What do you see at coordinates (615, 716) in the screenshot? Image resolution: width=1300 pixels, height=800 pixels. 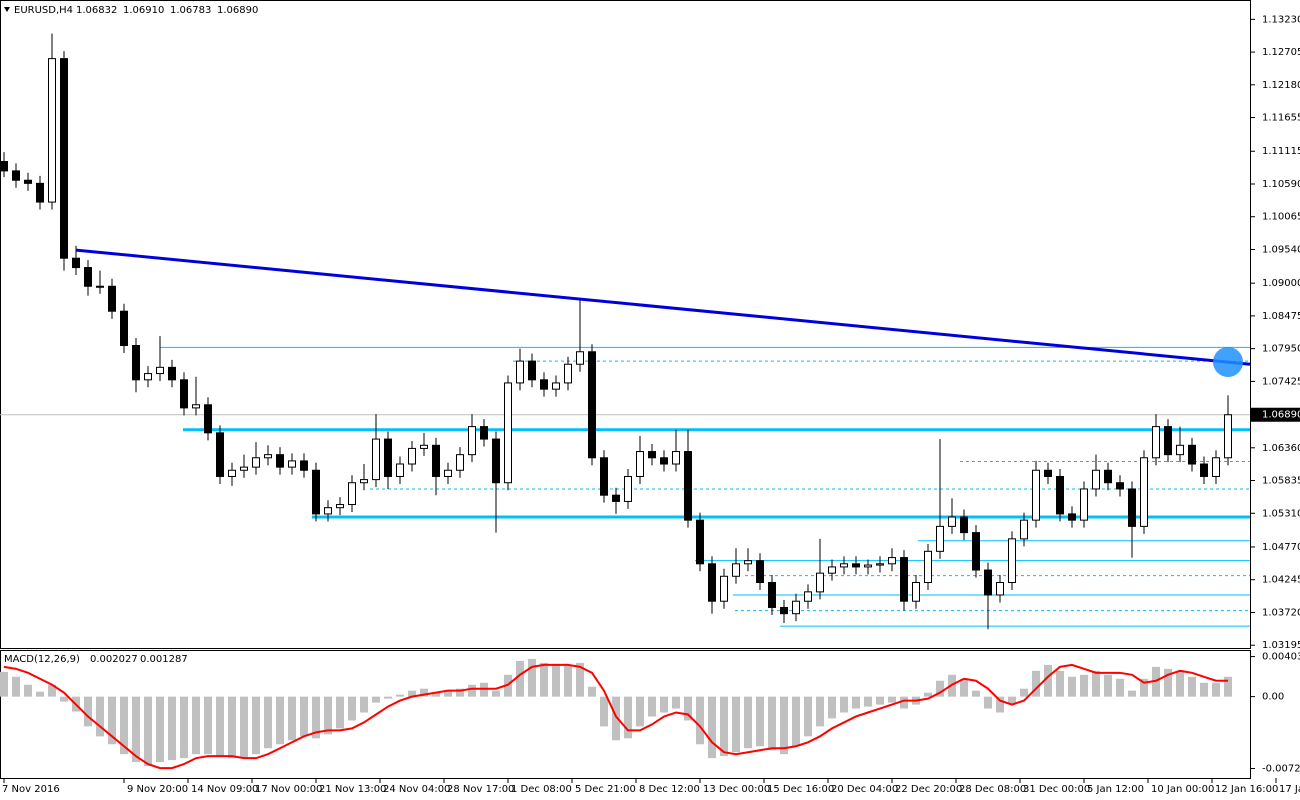 I see `signal-line` at bounding box center [615, 716].